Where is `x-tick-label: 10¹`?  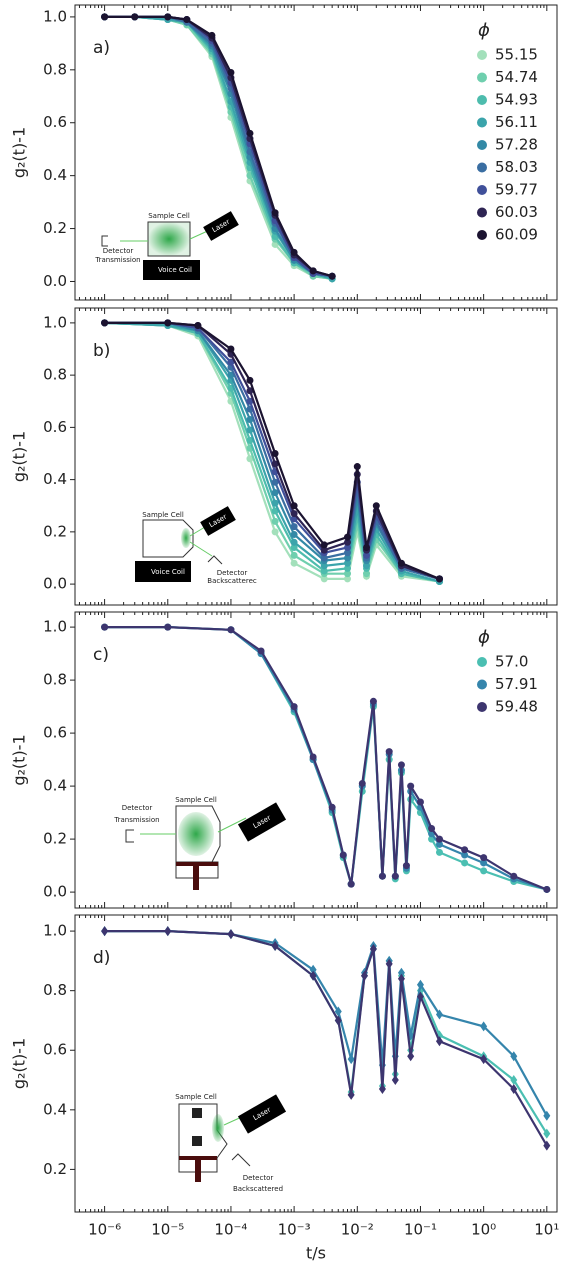
x-tick-label: 10¹ is located at coordinates (546, 1230).